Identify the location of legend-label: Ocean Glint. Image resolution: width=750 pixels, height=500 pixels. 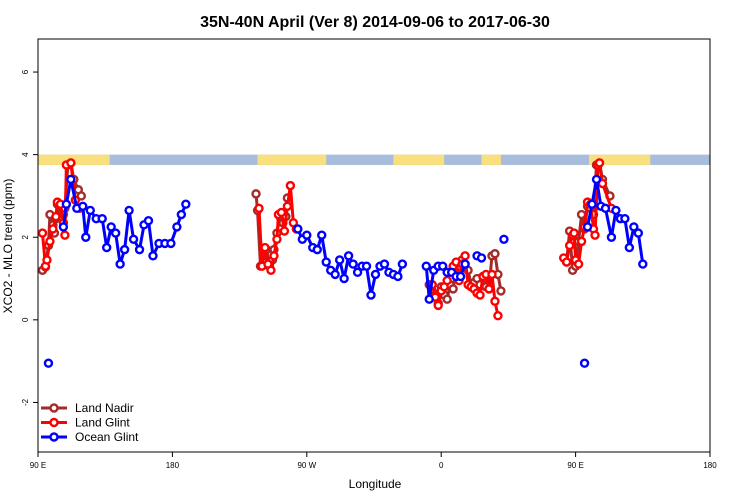
(107, 437).